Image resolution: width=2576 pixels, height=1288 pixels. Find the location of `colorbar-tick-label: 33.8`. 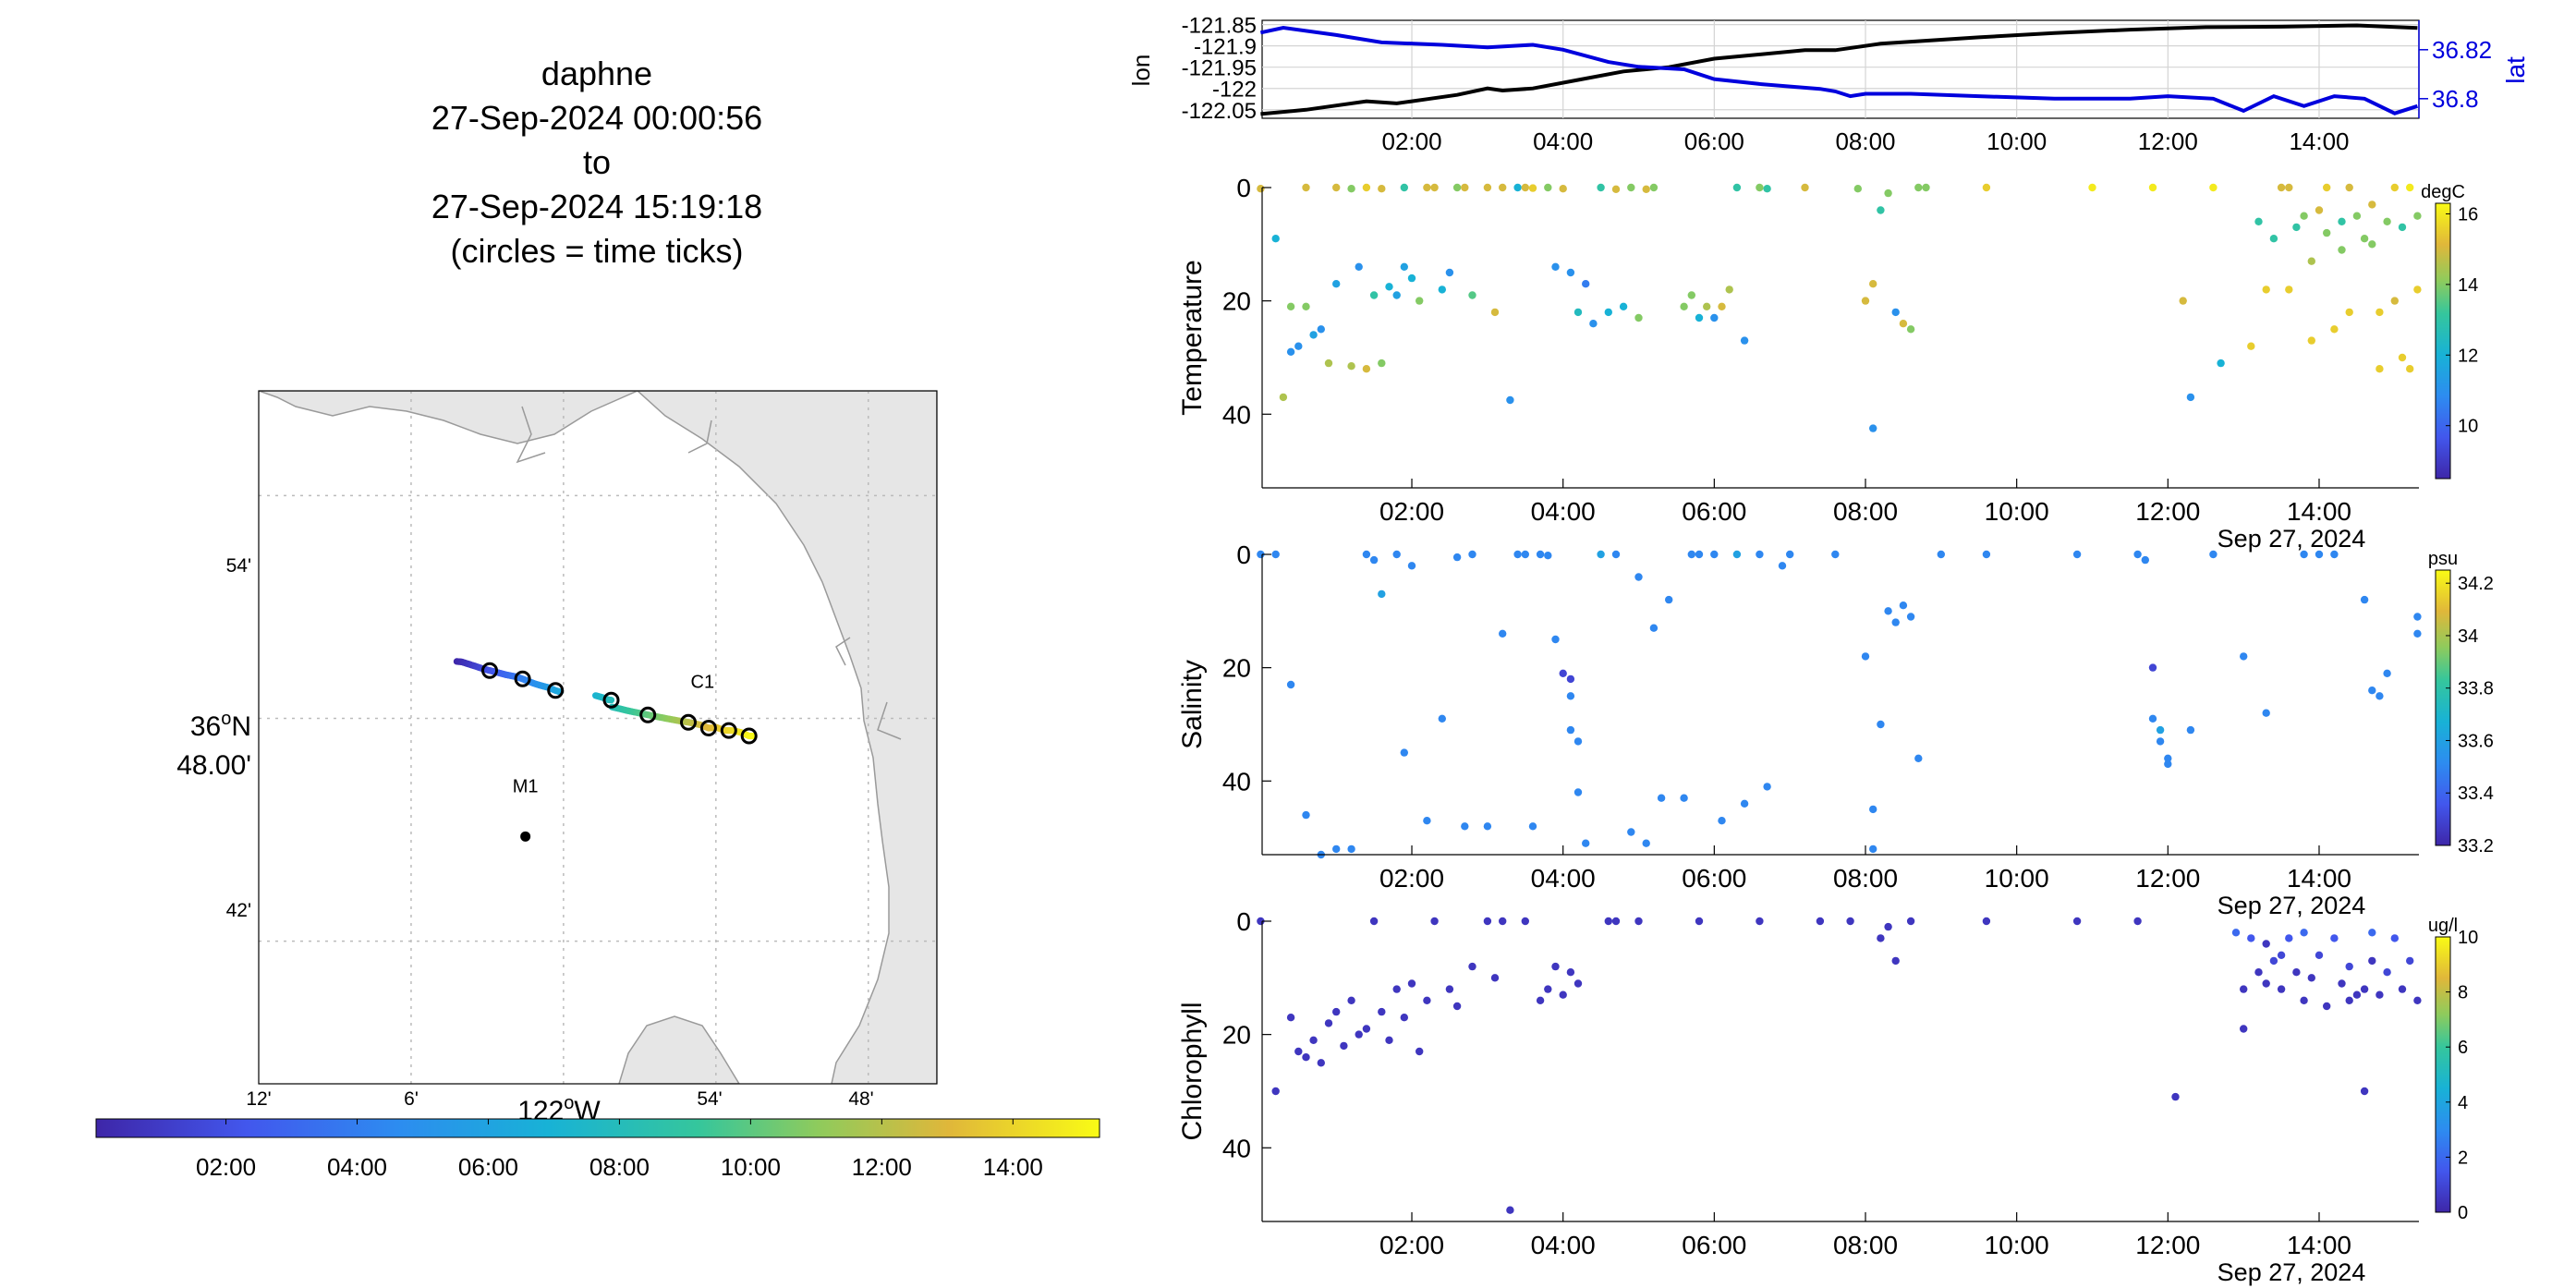

colorbar-tick-label: 33.8 is located at coordinates (2476, 689).